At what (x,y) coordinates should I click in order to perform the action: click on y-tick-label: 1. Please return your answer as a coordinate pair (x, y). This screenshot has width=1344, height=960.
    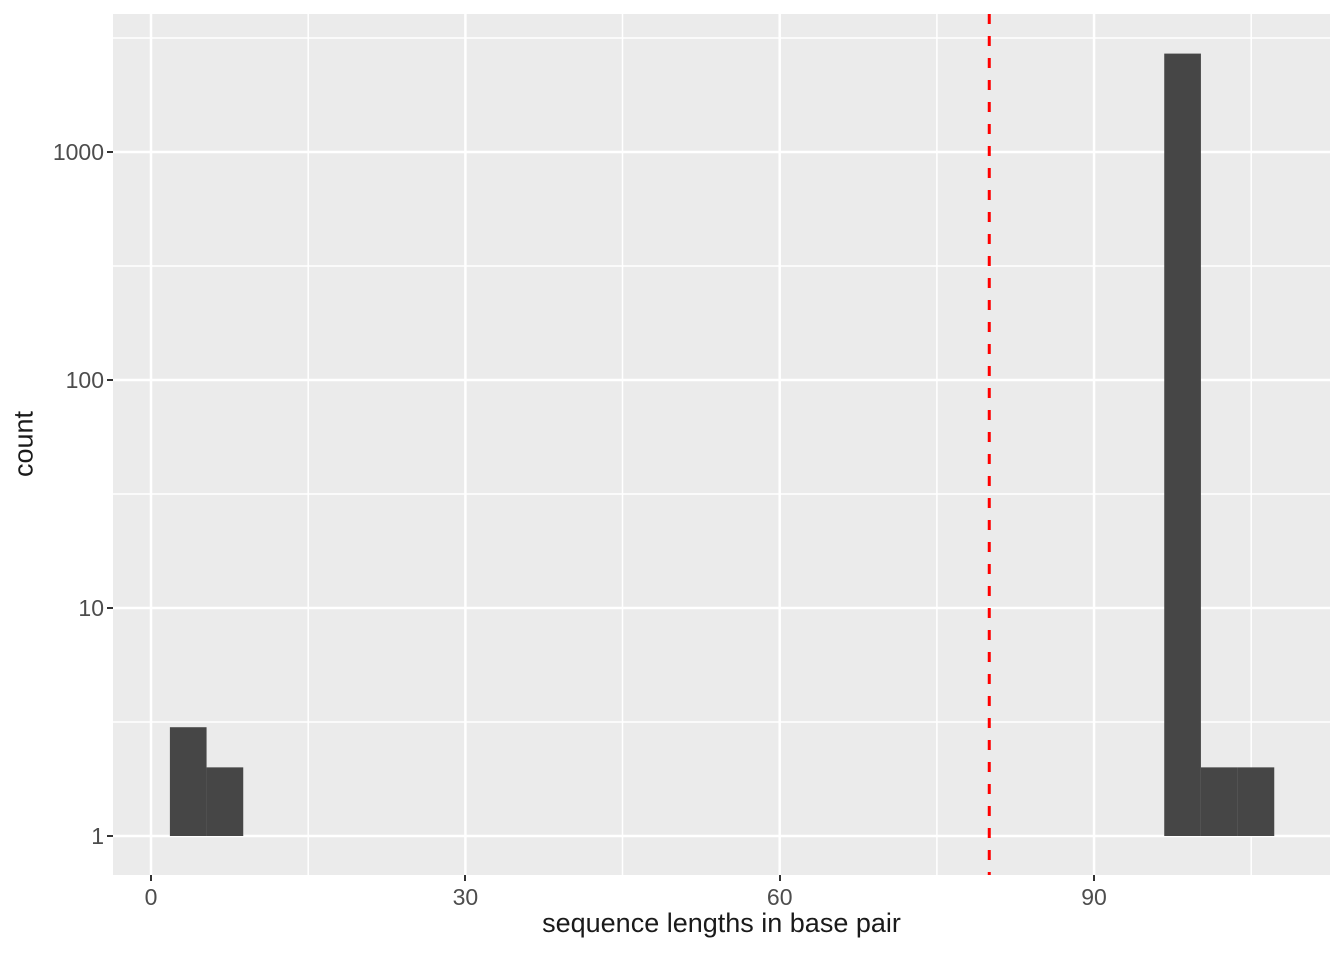
    Looking at the image, I should click on (97, 836).